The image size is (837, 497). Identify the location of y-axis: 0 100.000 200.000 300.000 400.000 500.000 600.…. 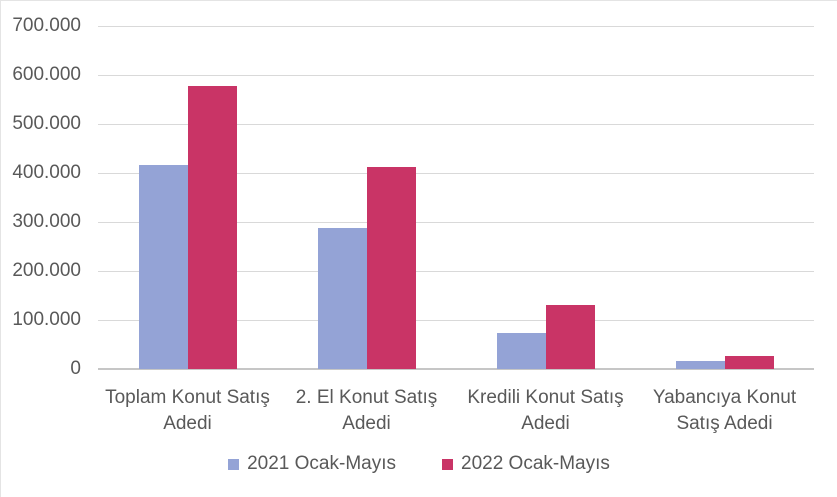
(41, 249).